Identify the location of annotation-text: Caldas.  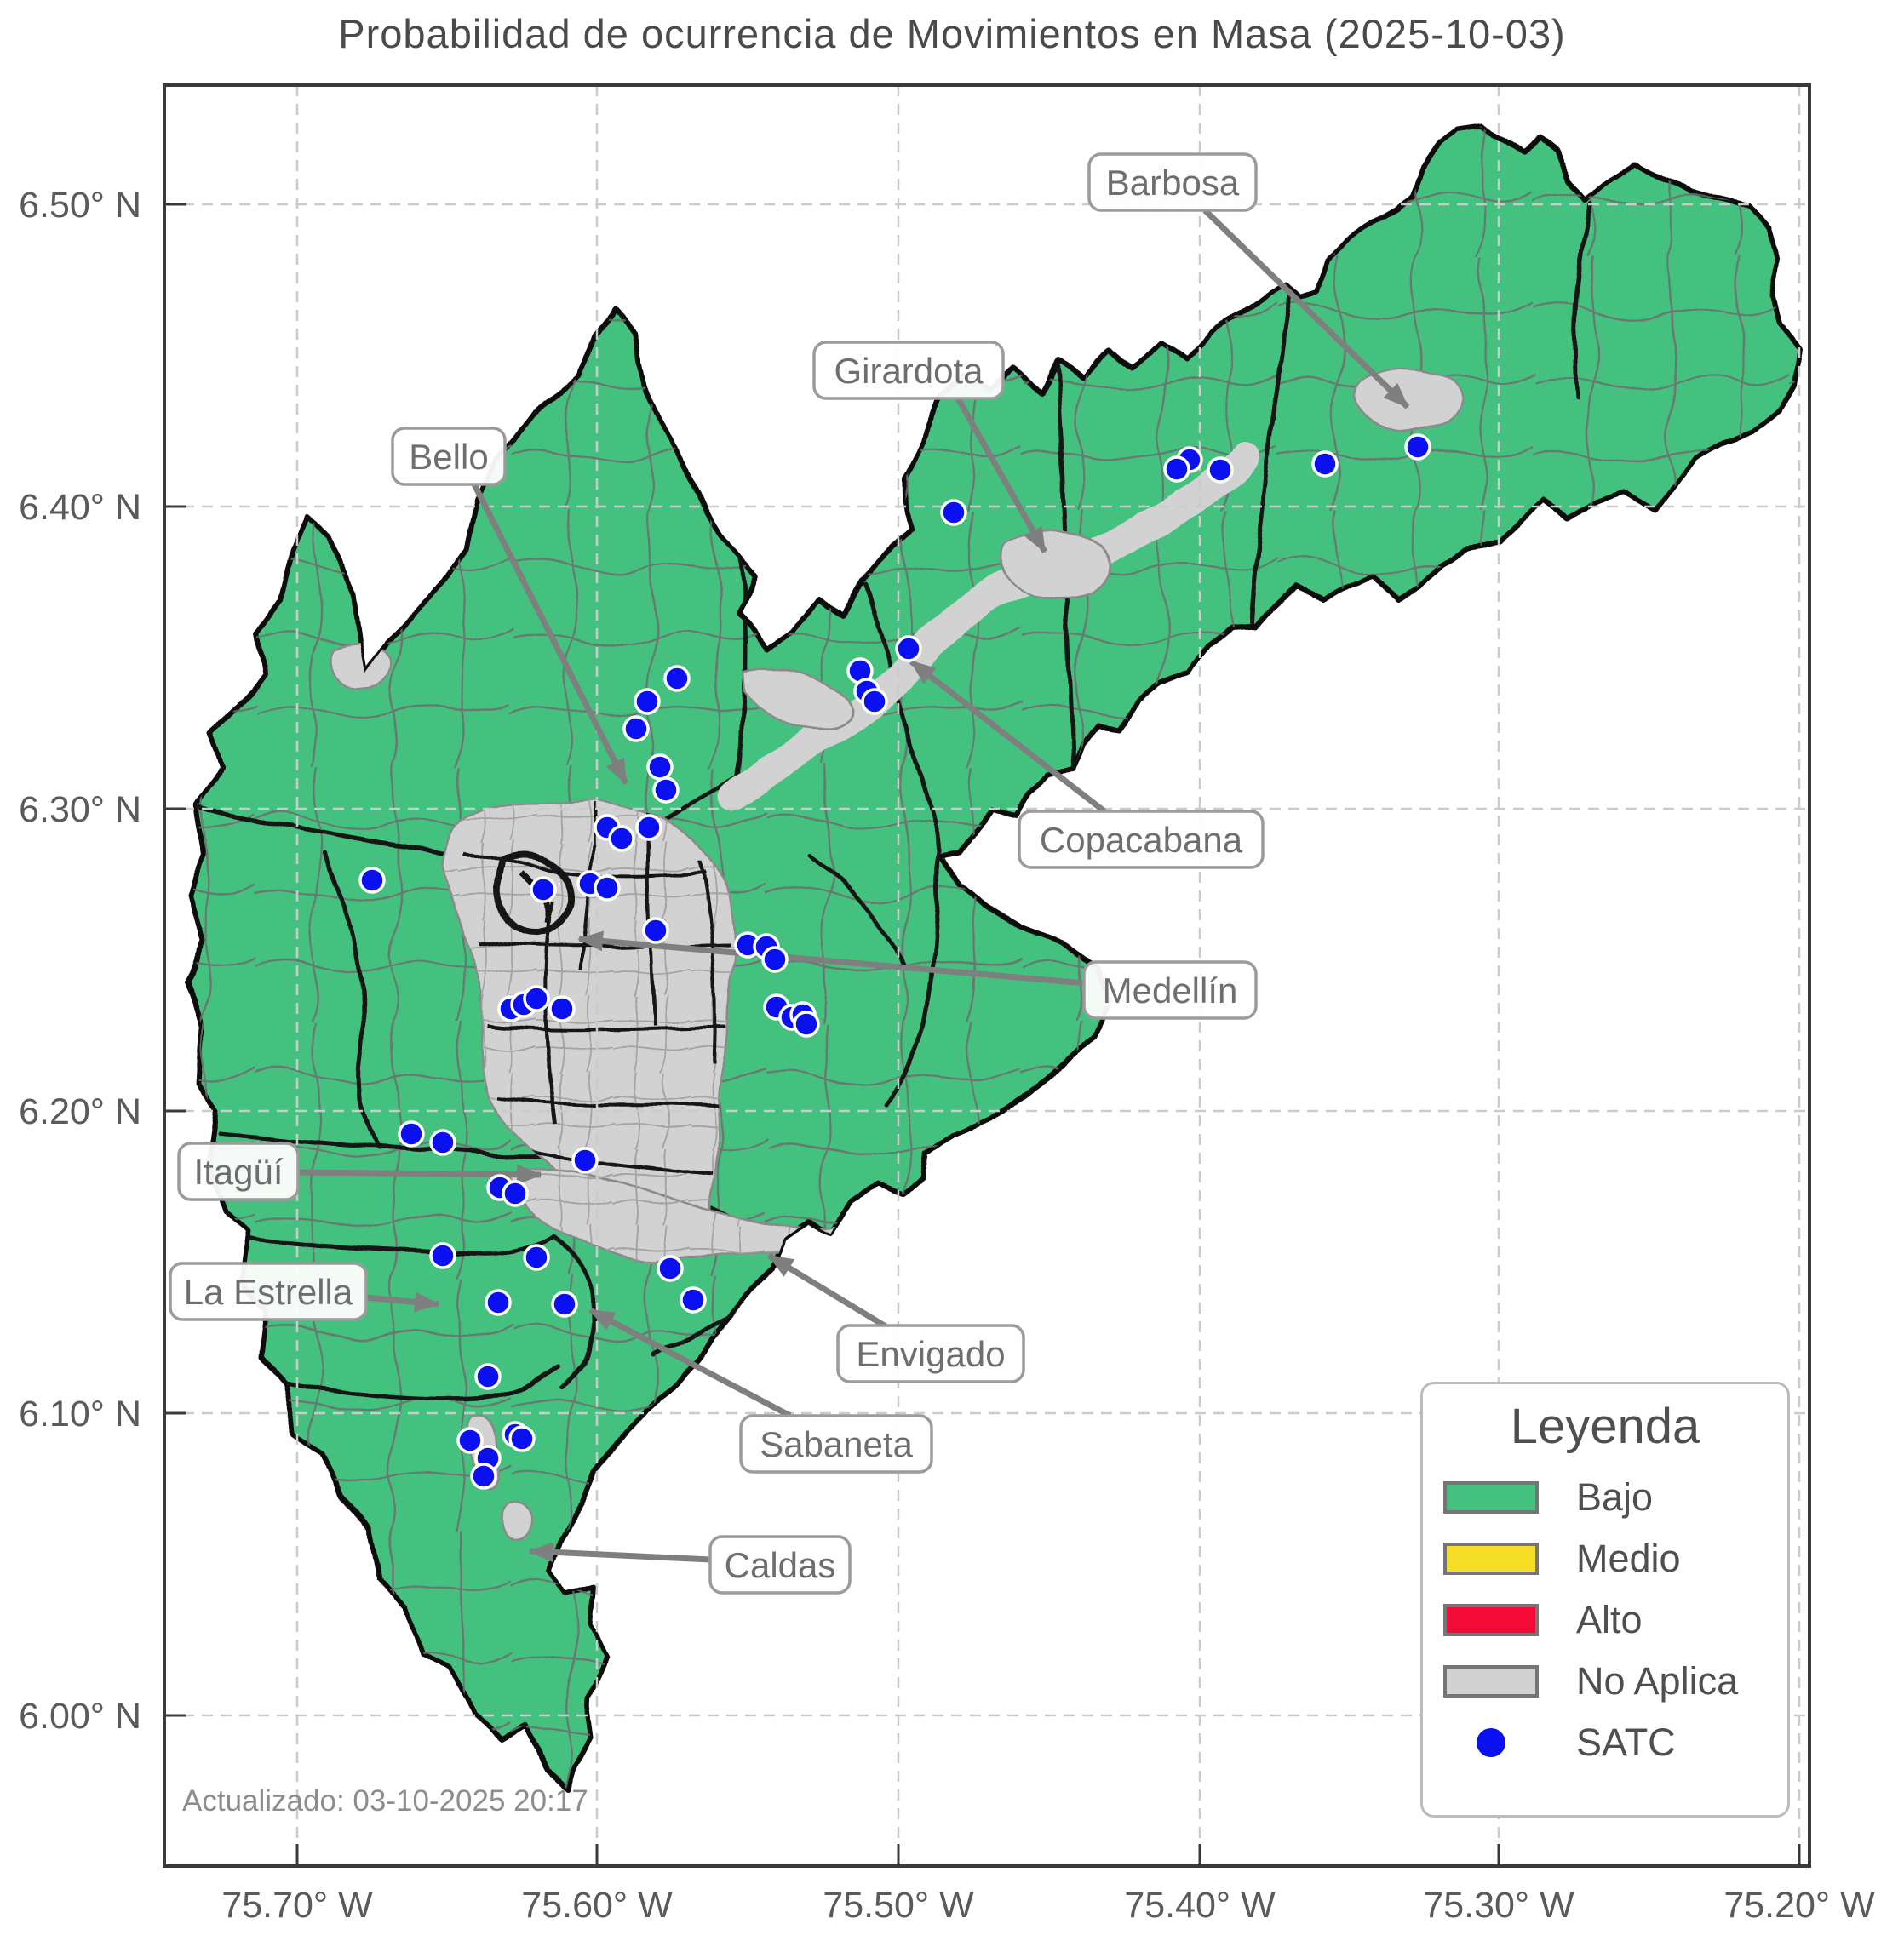
(780, 1565).